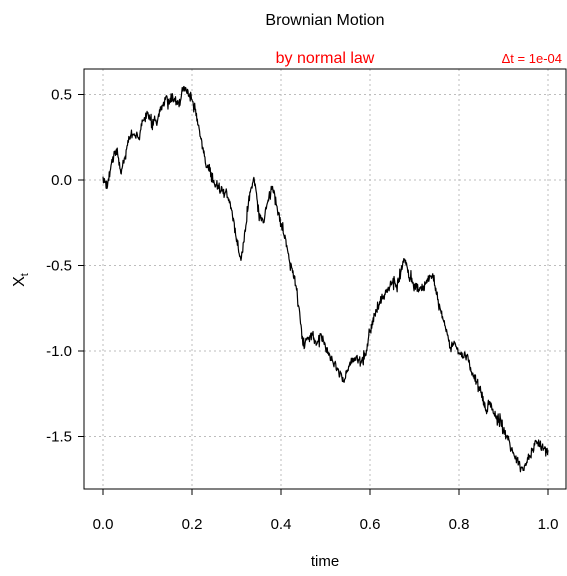 The image size is (567, 576). I want to click on delta-t-annotation: Δt = 1e-04, so click(532, 58).